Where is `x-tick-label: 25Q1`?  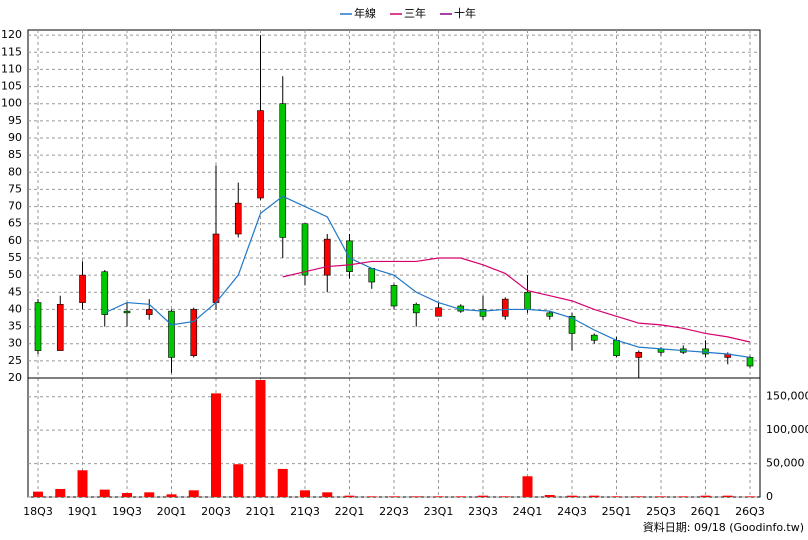 x-tick-label: 25Q1 is located at coordinates (617, 511).